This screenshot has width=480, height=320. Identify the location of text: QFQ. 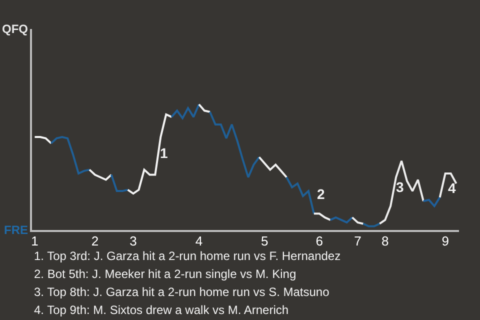
(15, 29).